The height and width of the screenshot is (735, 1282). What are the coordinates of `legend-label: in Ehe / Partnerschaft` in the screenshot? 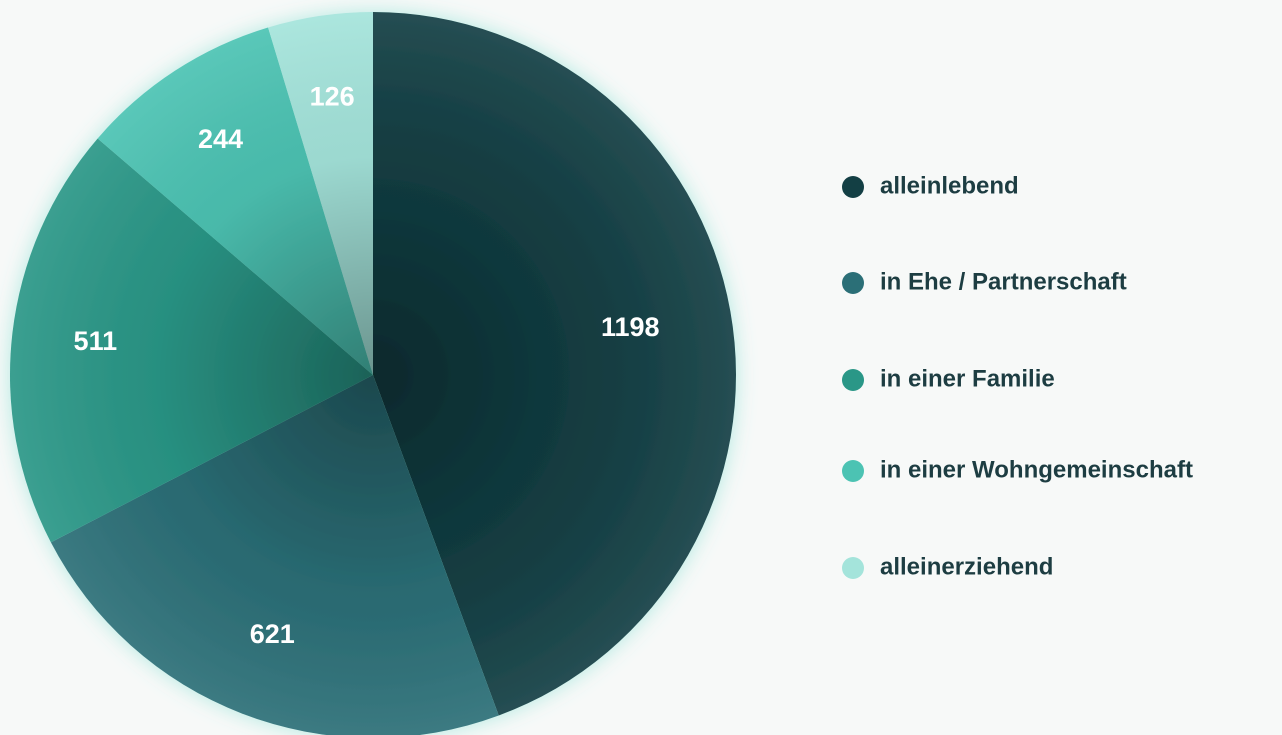 It's located at (1003, 281).